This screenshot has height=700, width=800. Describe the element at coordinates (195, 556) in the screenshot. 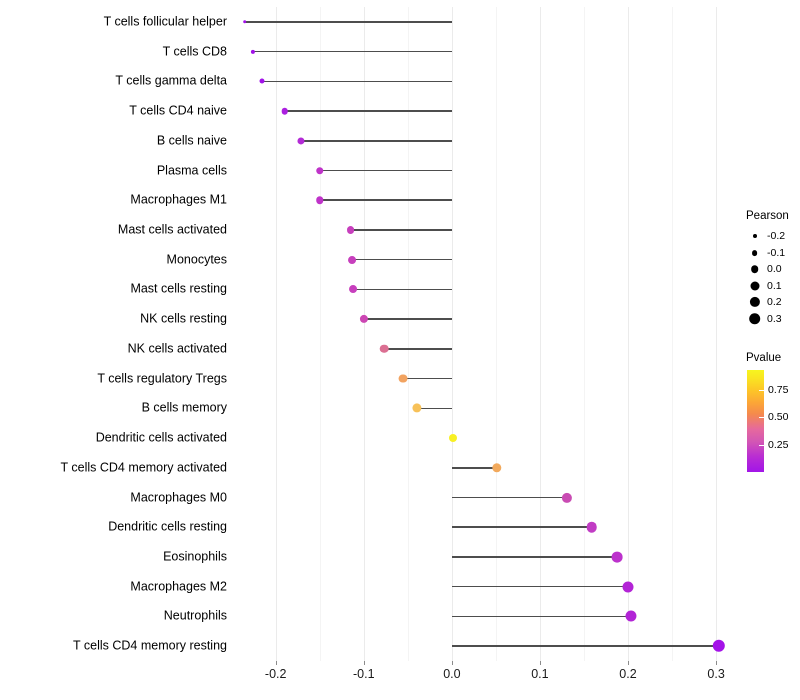

I see `y-axis-tick-label: Eosinophils` at that location.